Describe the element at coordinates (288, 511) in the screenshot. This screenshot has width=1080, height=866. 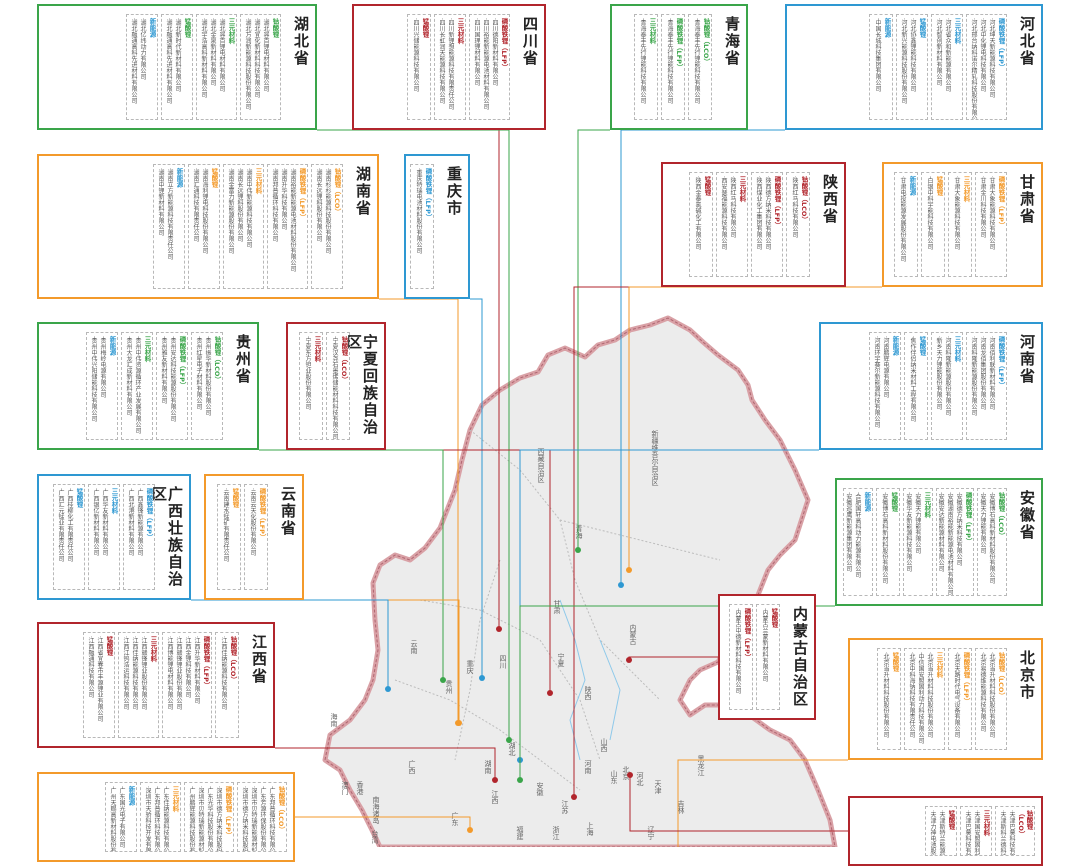
I see `province-name: 云南省` at that location.